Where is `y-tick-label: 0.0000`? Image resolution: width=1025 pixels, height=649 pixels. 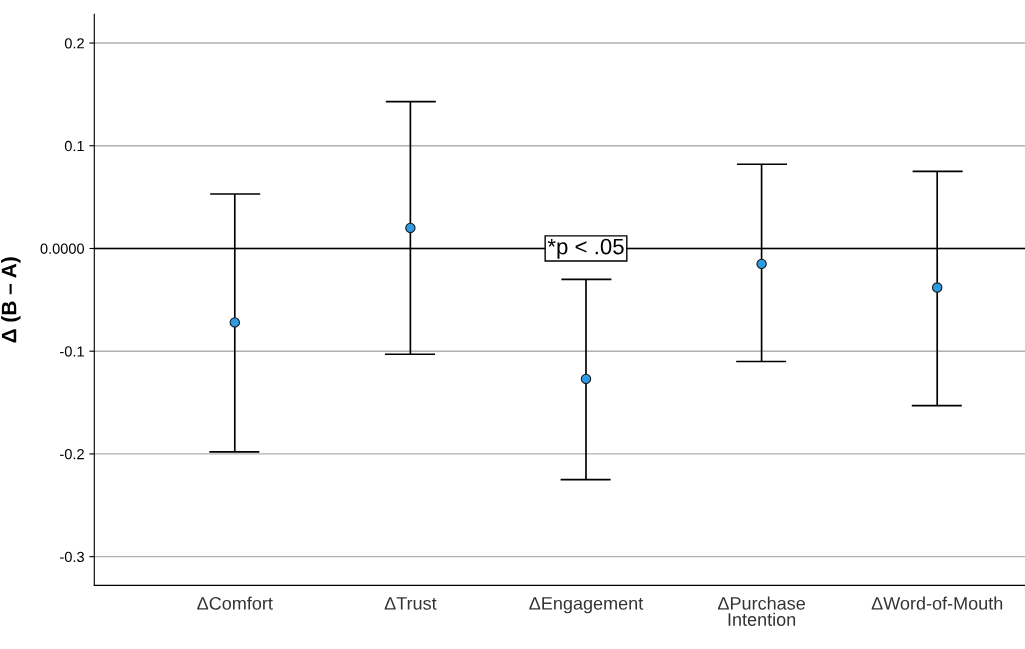 y-tick-label: 0.0000 is located at coordinates (62, 248).